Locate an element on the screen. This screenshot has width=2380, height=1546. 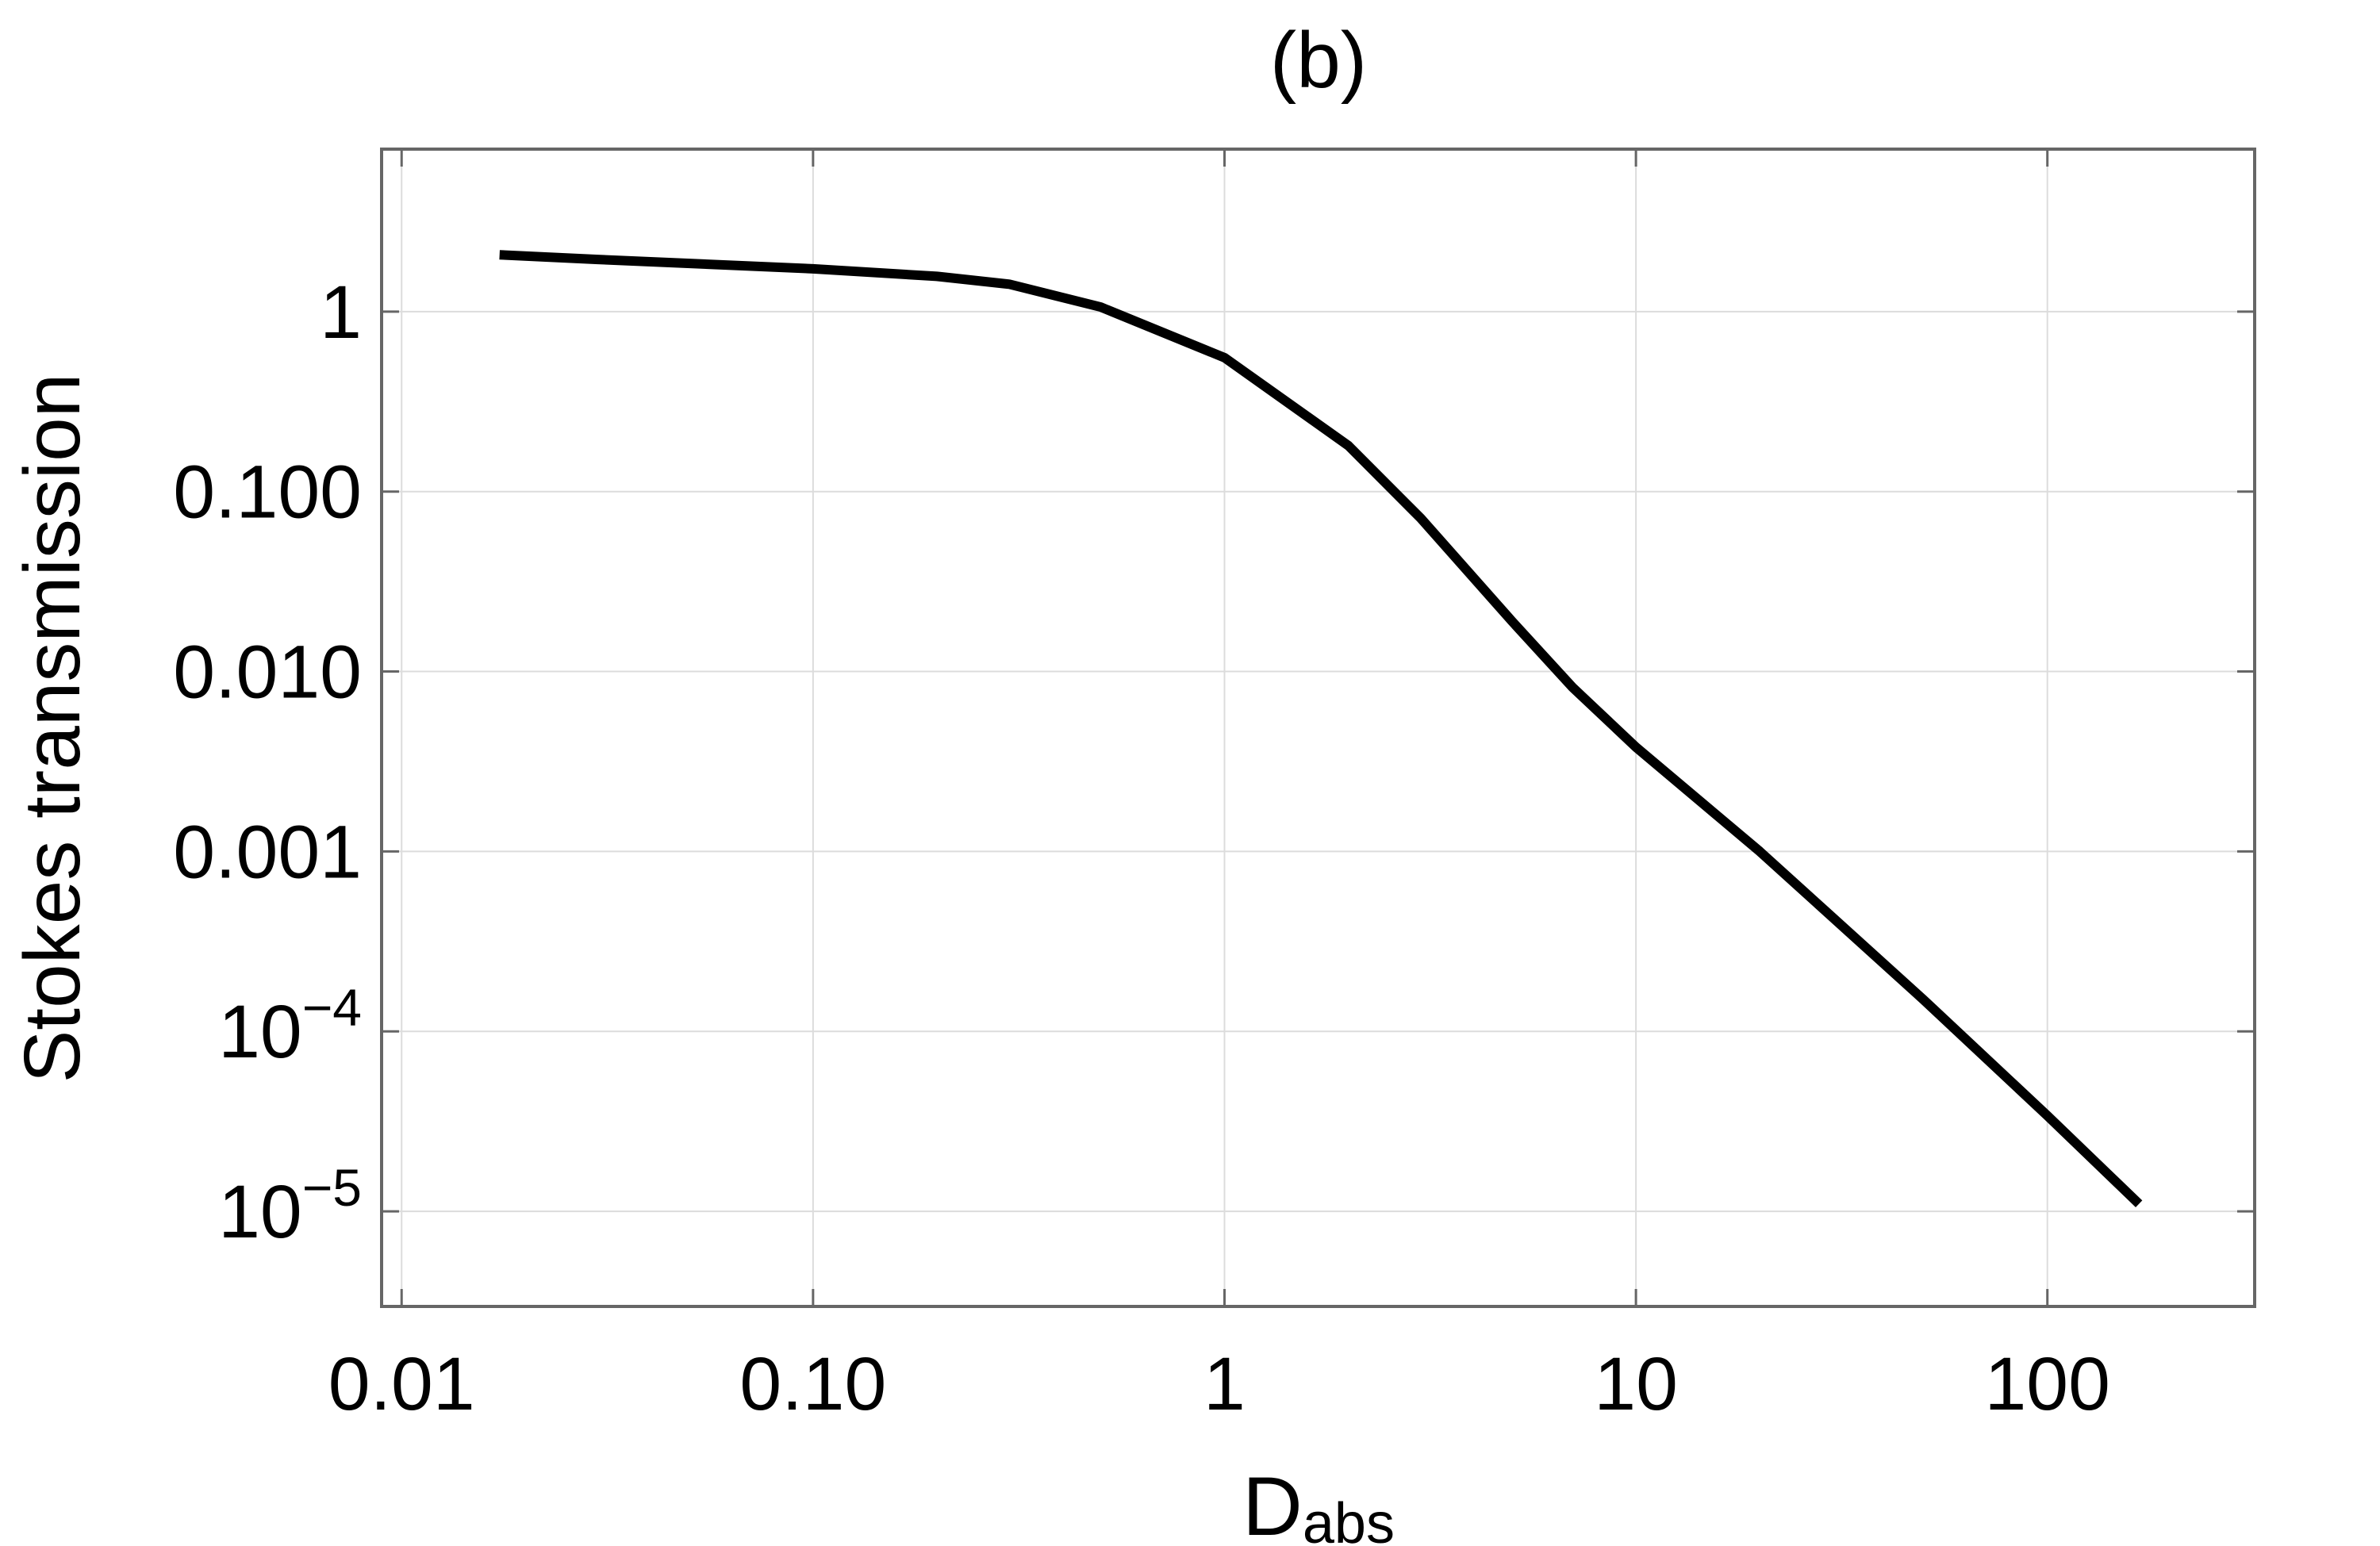
y-tick-label: 10⁻⁵ is located at coordinates (290, 1206).